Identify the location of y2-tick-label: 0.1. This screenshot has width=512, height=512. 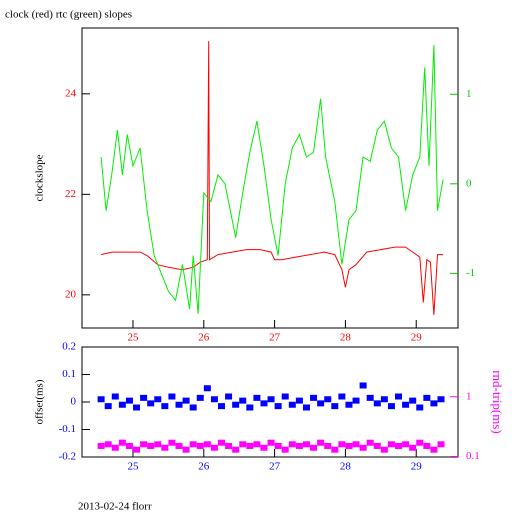
(473, 456).